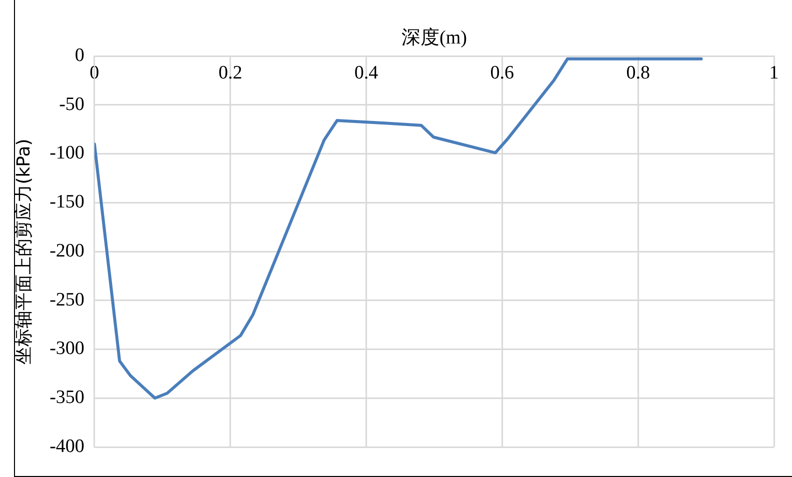 The height and width of the screenshot is (477, 792). I want to click on x-axis-title: 深度(m), so click(434, 37).